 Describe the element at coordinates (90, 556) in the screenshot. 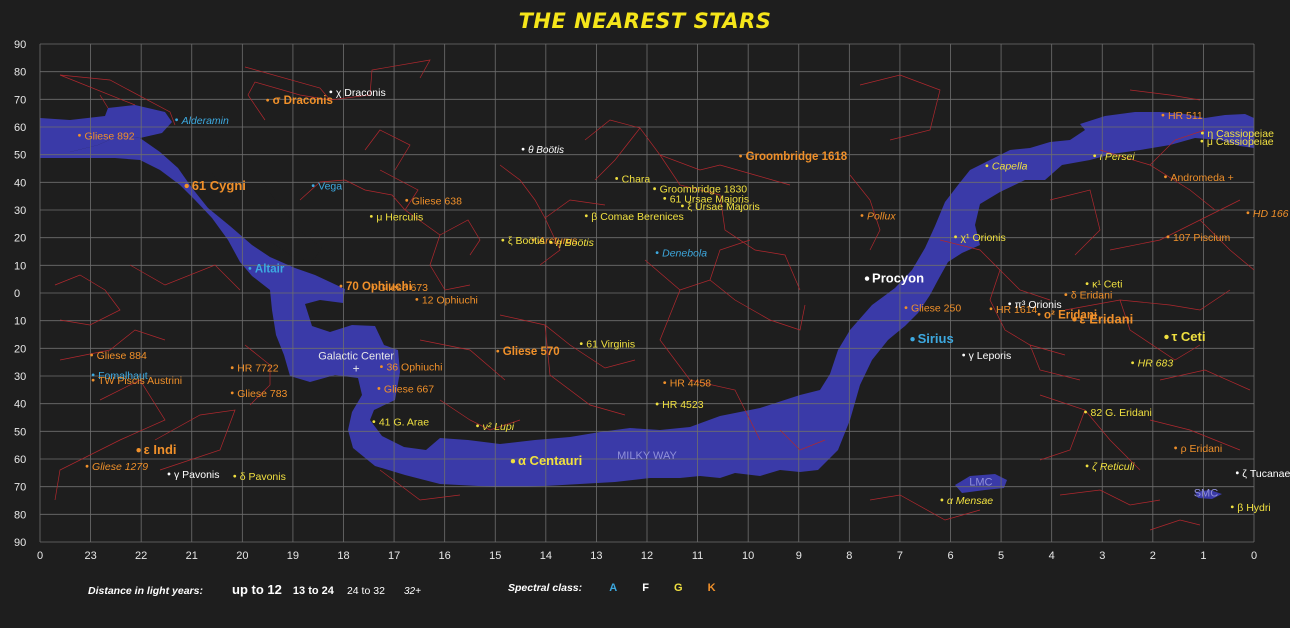

I see `x-tick-label: 23` at that location.